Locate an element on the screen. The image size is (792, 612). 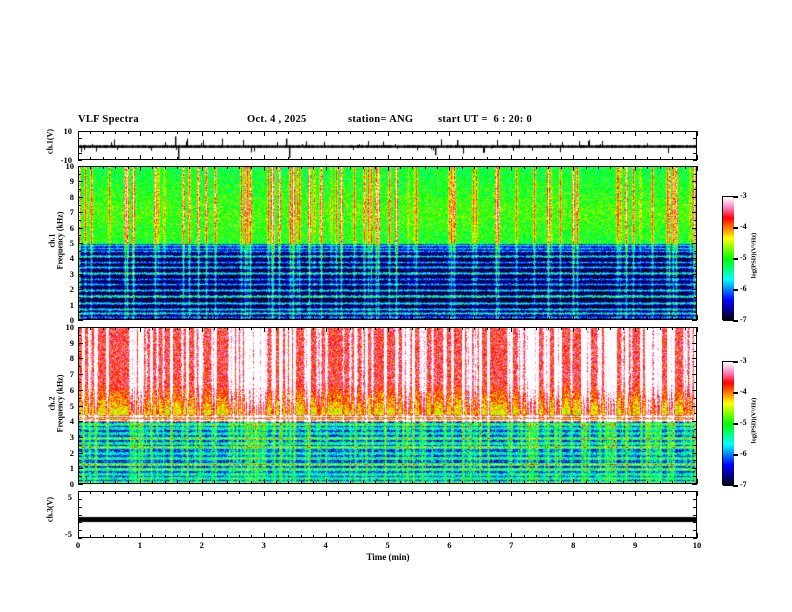
xtick-label-0: 0 is located at coordinates (78, 545).